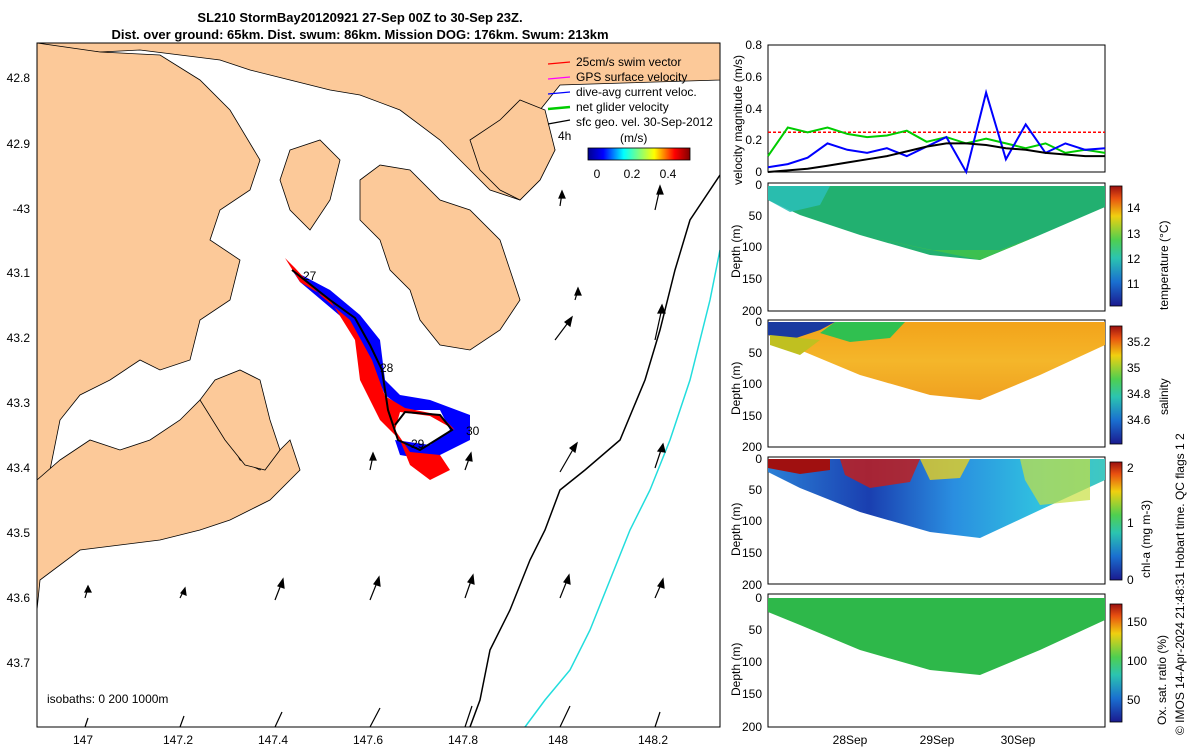  What do you see at coordinates (1018, 740) in the screenshot?
I see `svg-text: 30Sep` at bounding box center [1018, 740].